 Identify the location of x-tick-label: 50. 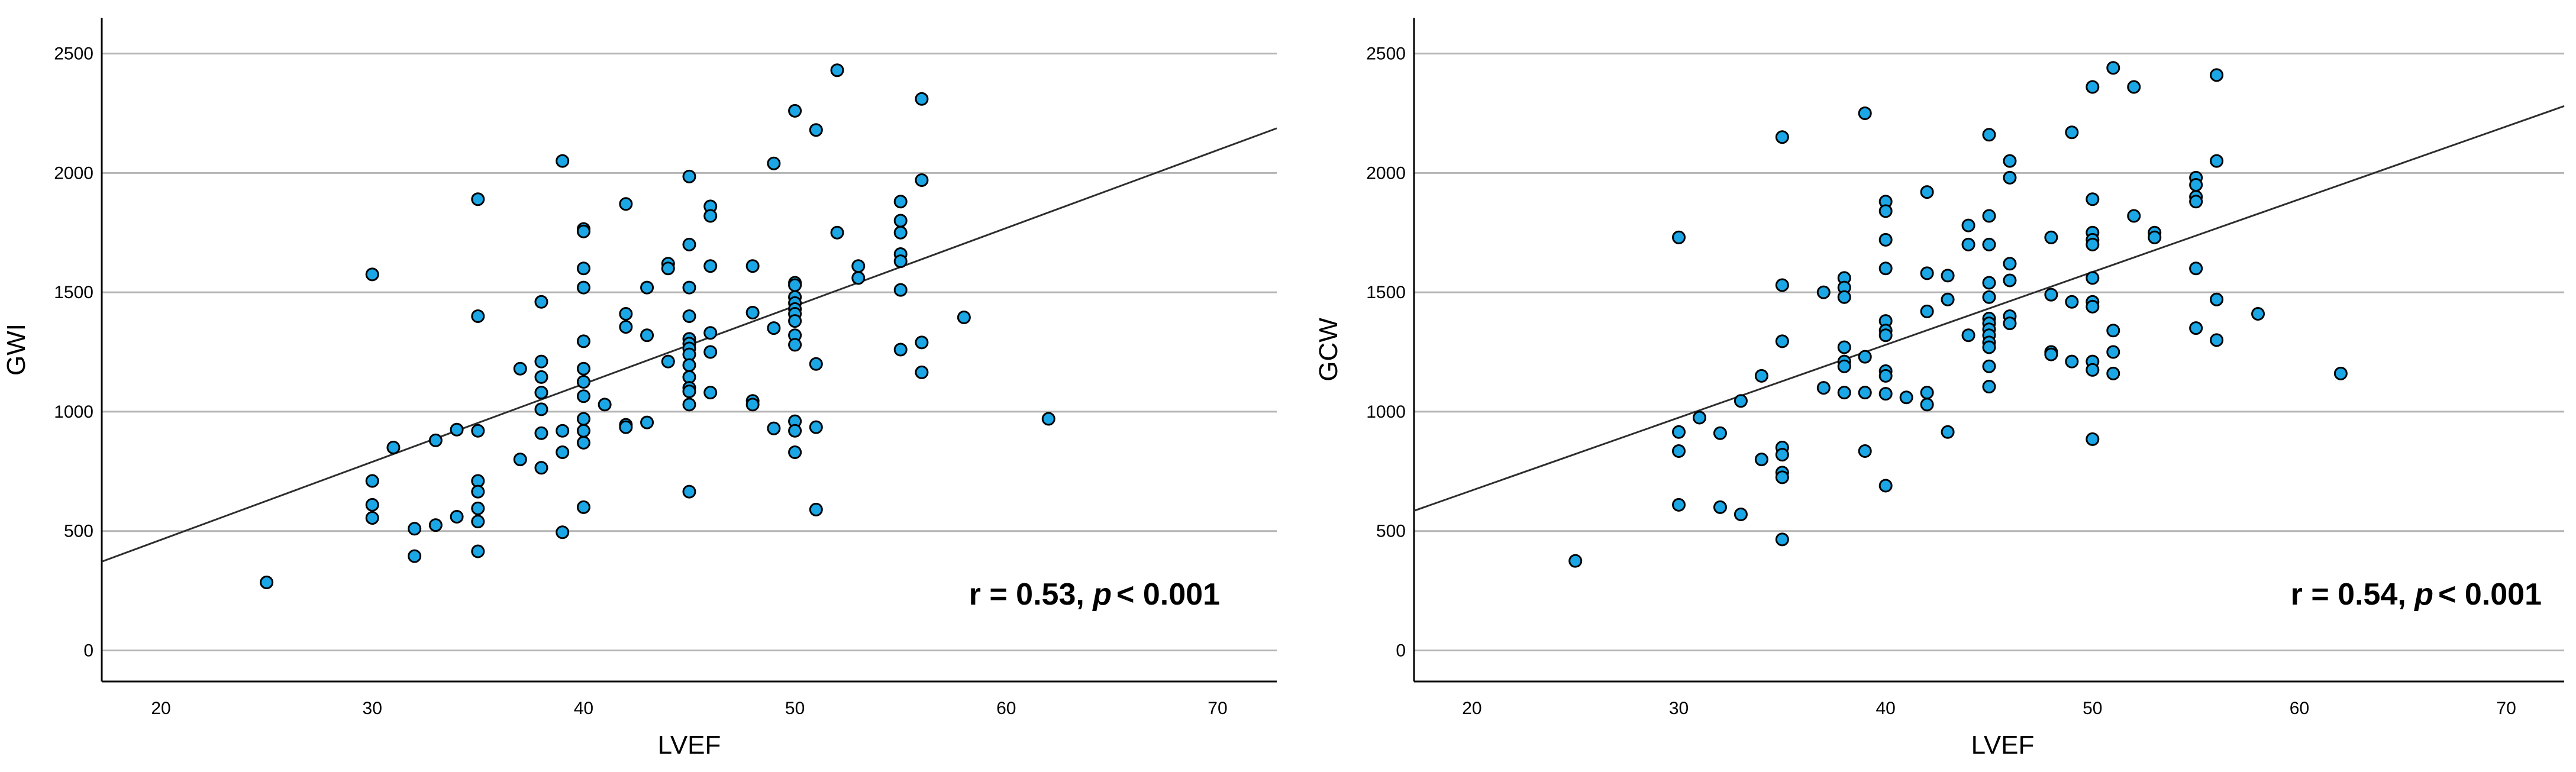
(795, 708).